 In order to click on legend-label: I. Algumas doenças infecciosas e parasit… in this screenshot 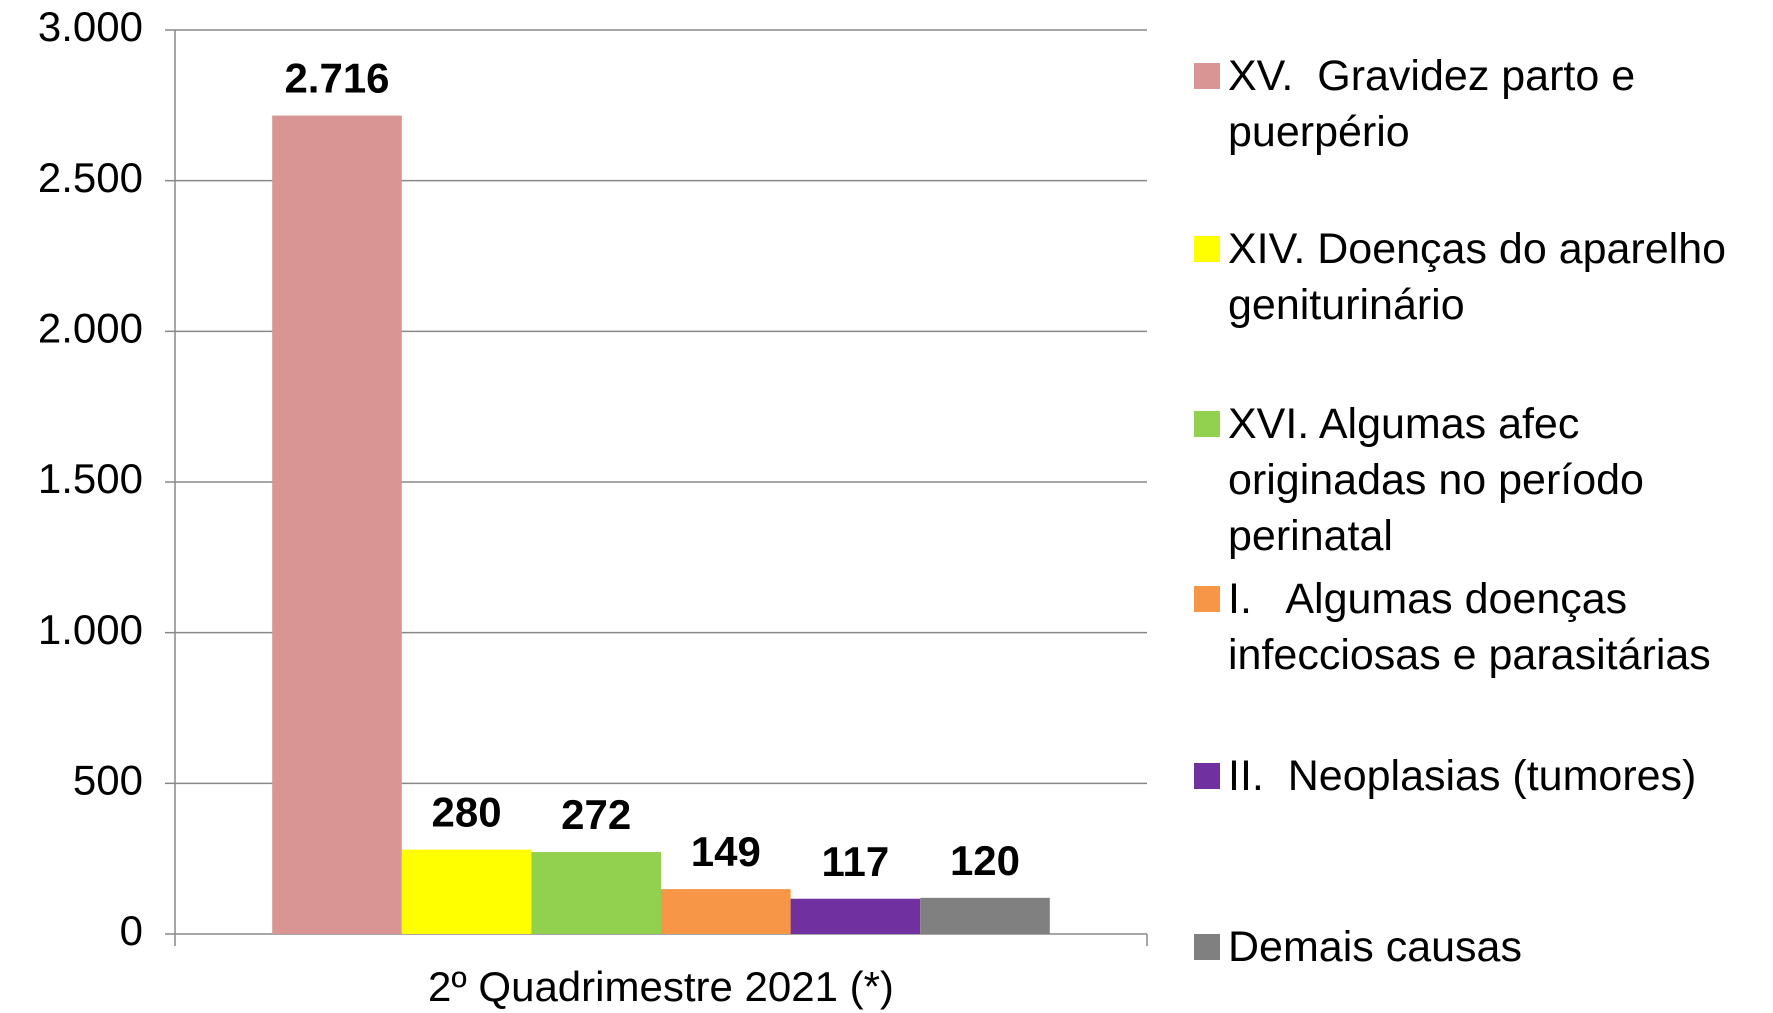, I will do `click(1469, 627)`.